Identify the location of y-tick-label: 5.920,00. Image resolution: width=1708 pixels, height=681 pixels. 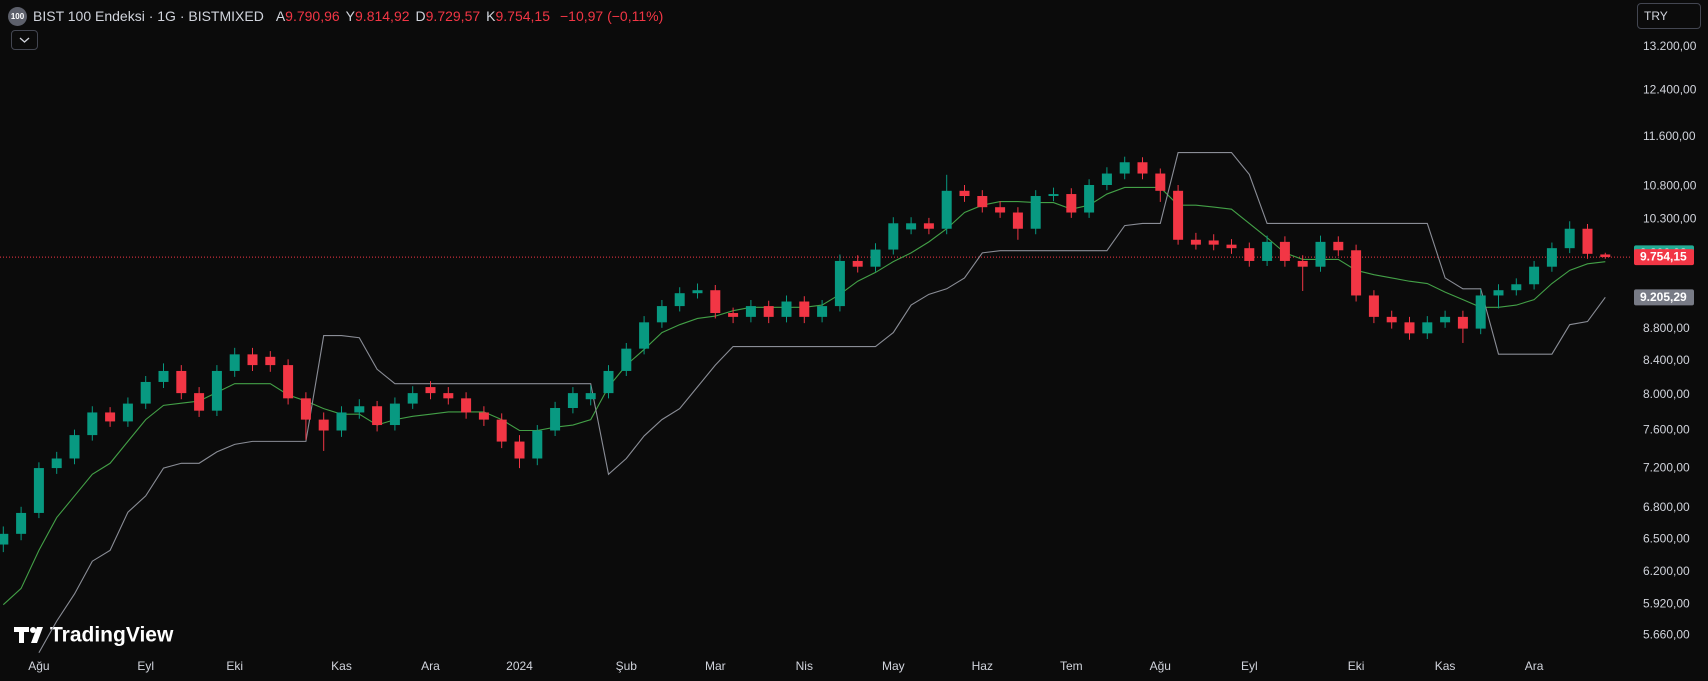
(1666, 603).